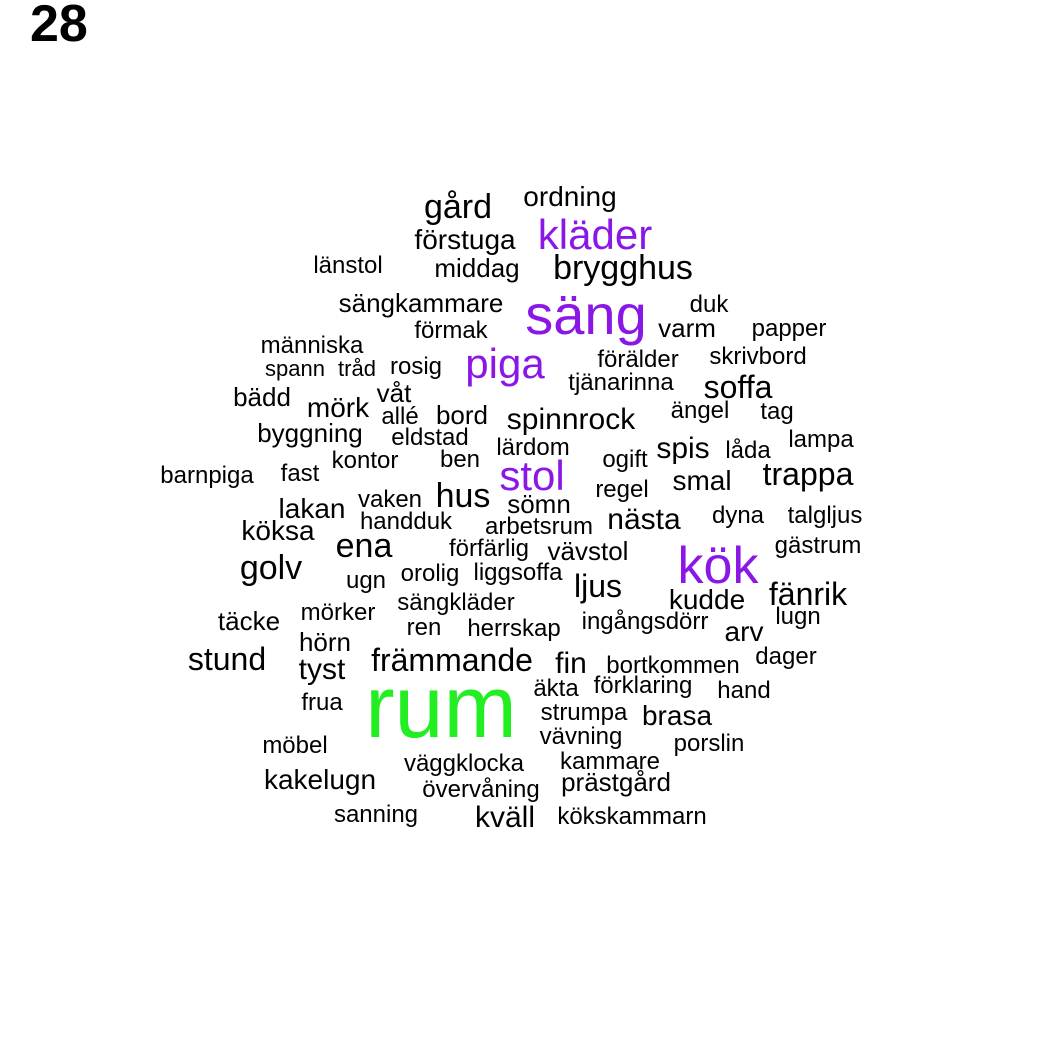 The height and width of the screenshot is (1050, 1050). I want to click on word-somn: sömn, so click(539, 504).